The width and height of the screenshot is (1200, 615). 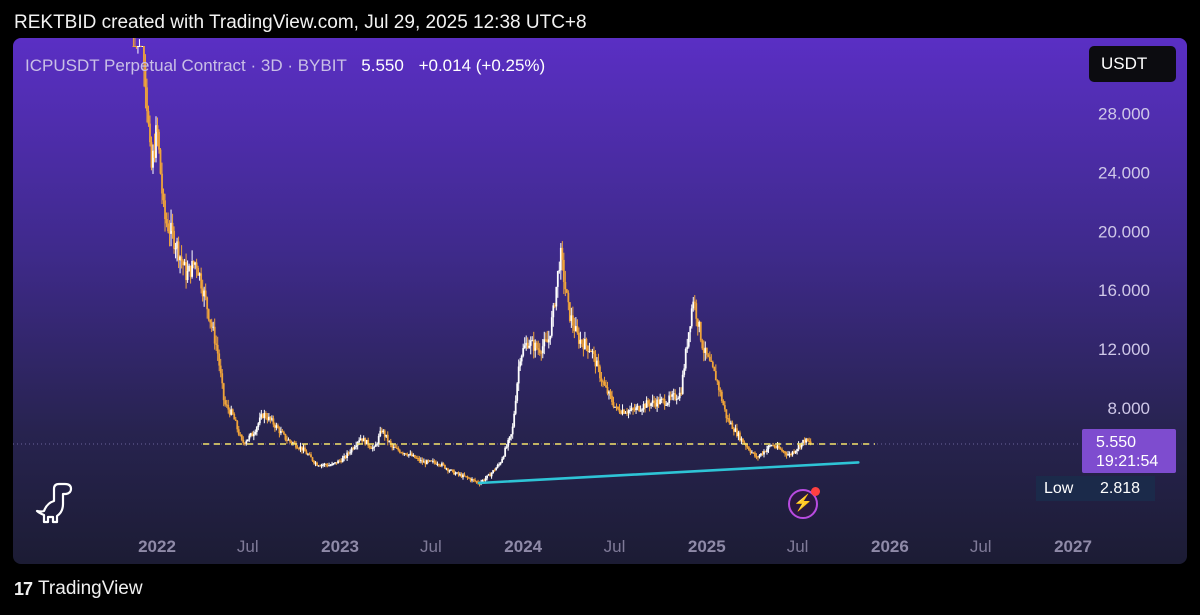 What do you see at coordinates (1128, 408) in the screenshot?
I see `y-tick-label: 8.000` at bounding box center [1128, 408].